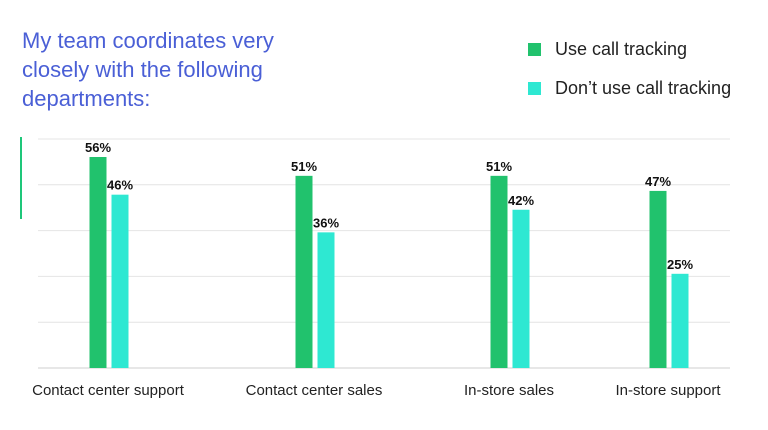 The height and width of the screenshot is (430, 768). What do you see at coordinates (304, 166) in the screenshot?
I see `data-label-use-1: 51%` at bounding box center [304, 166].